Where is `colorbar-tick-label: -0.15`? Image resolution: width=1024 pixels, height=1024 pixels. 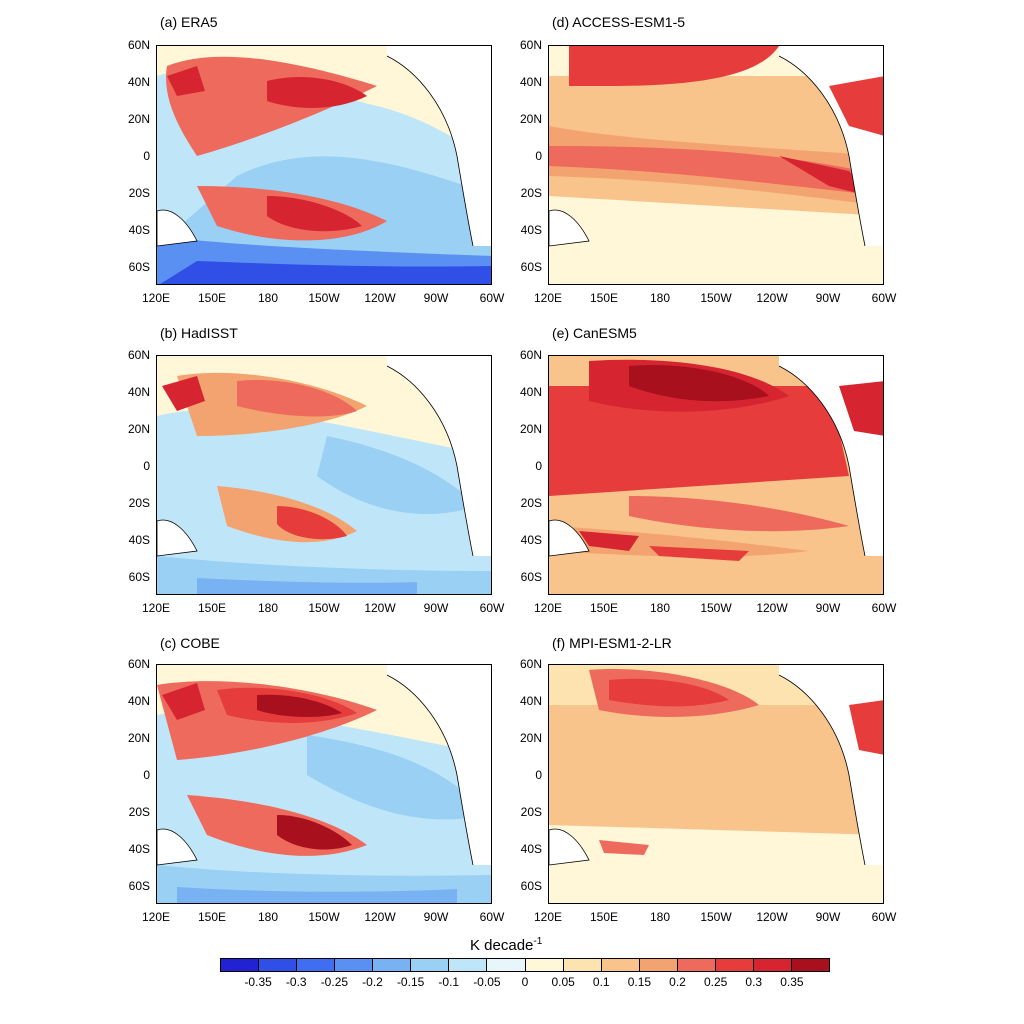
colorbar-tick-label: -0.15 is located at coordinates (410, 982).